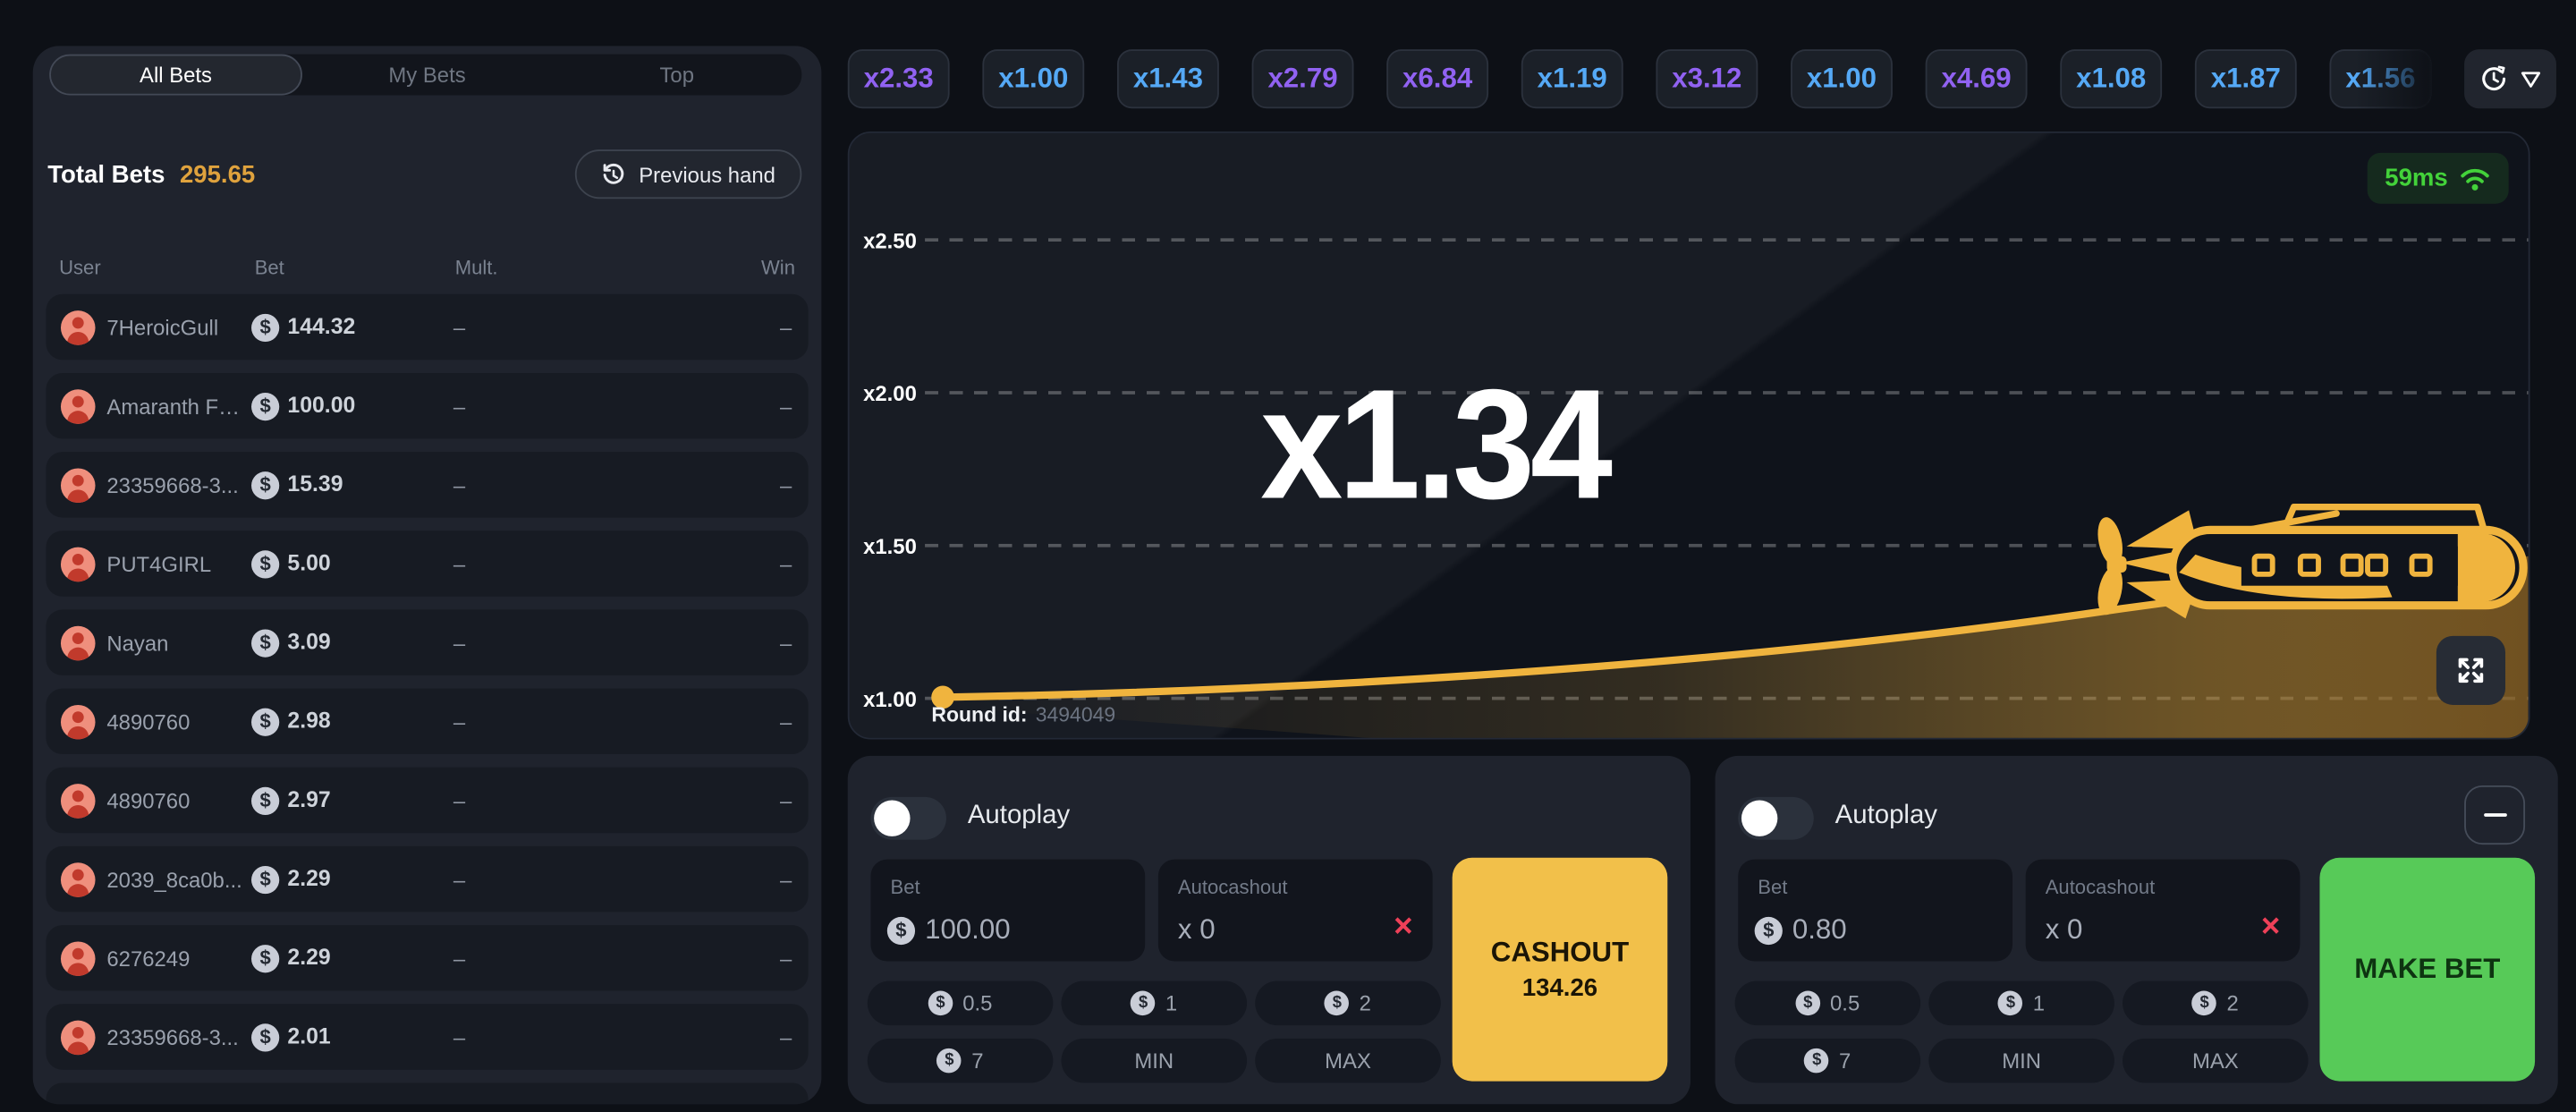  I want to click on table-row: 23359668-3... 2.01 – –, so click(427, 1037).